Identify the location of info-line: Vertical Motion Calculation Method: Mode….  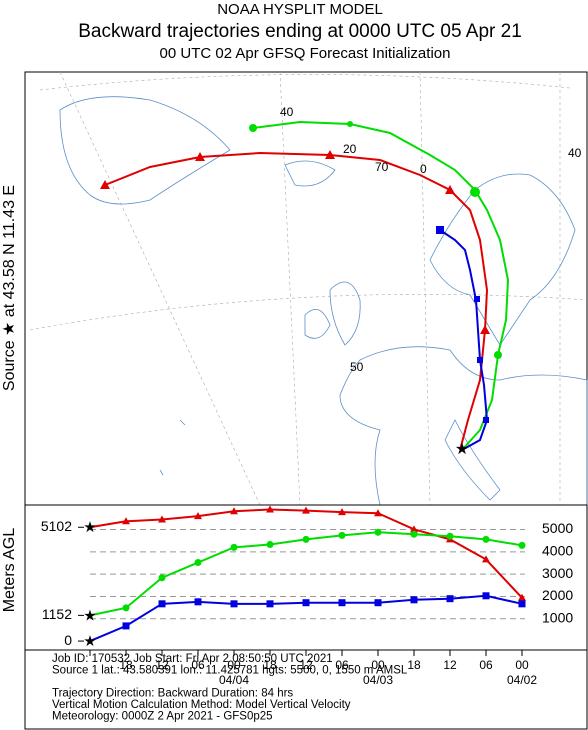
(201, 705).